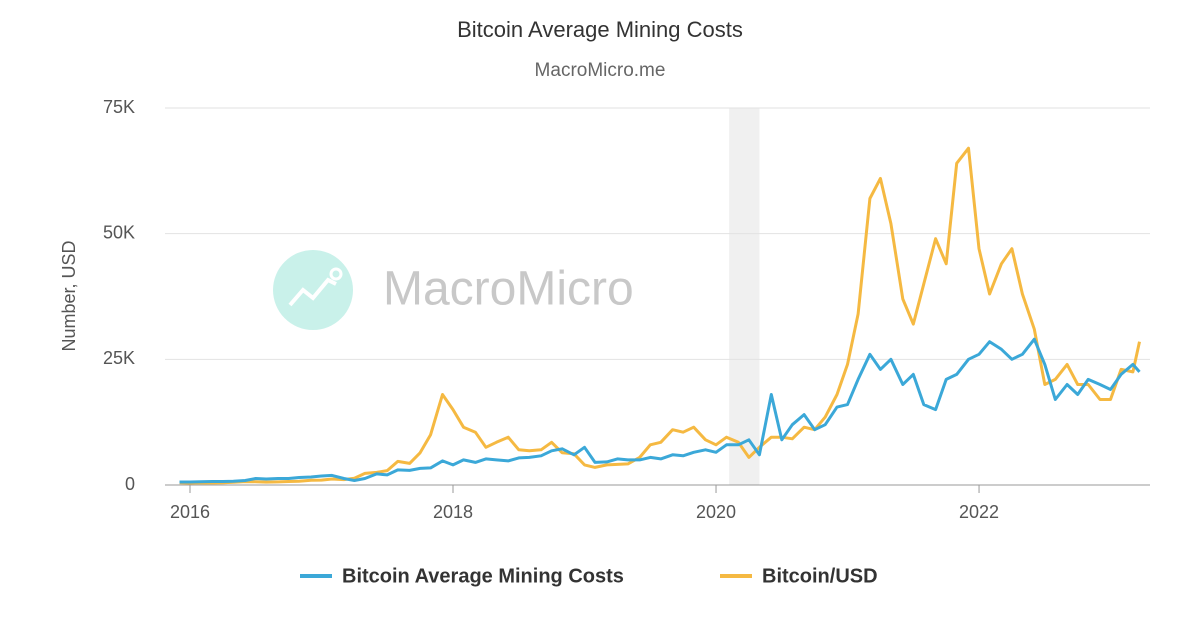 The width and height of the screenshot is (1200, 630). I want to click on y-tick-label: 75K, so click(119, 107).